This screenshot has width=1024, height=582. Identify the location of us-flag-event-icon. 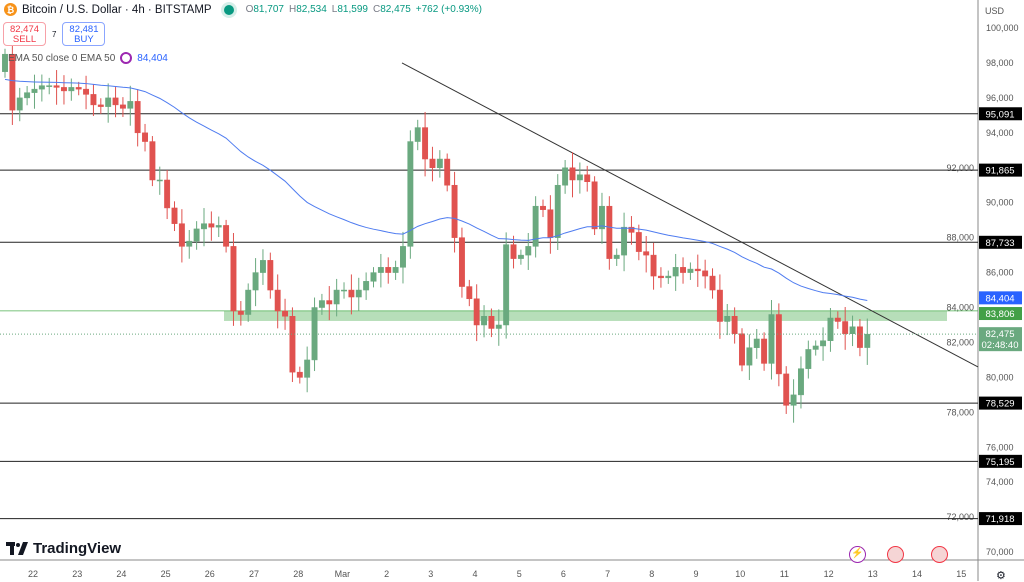
(895, 554).